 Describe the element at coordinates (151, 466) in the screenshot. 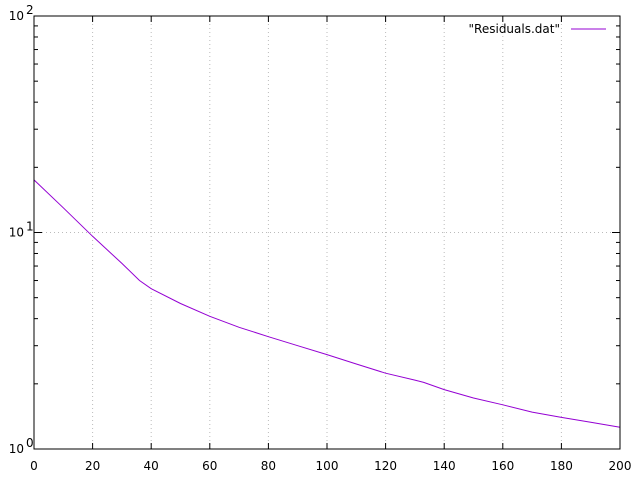

I see `x-tick-label: 40` at that location.